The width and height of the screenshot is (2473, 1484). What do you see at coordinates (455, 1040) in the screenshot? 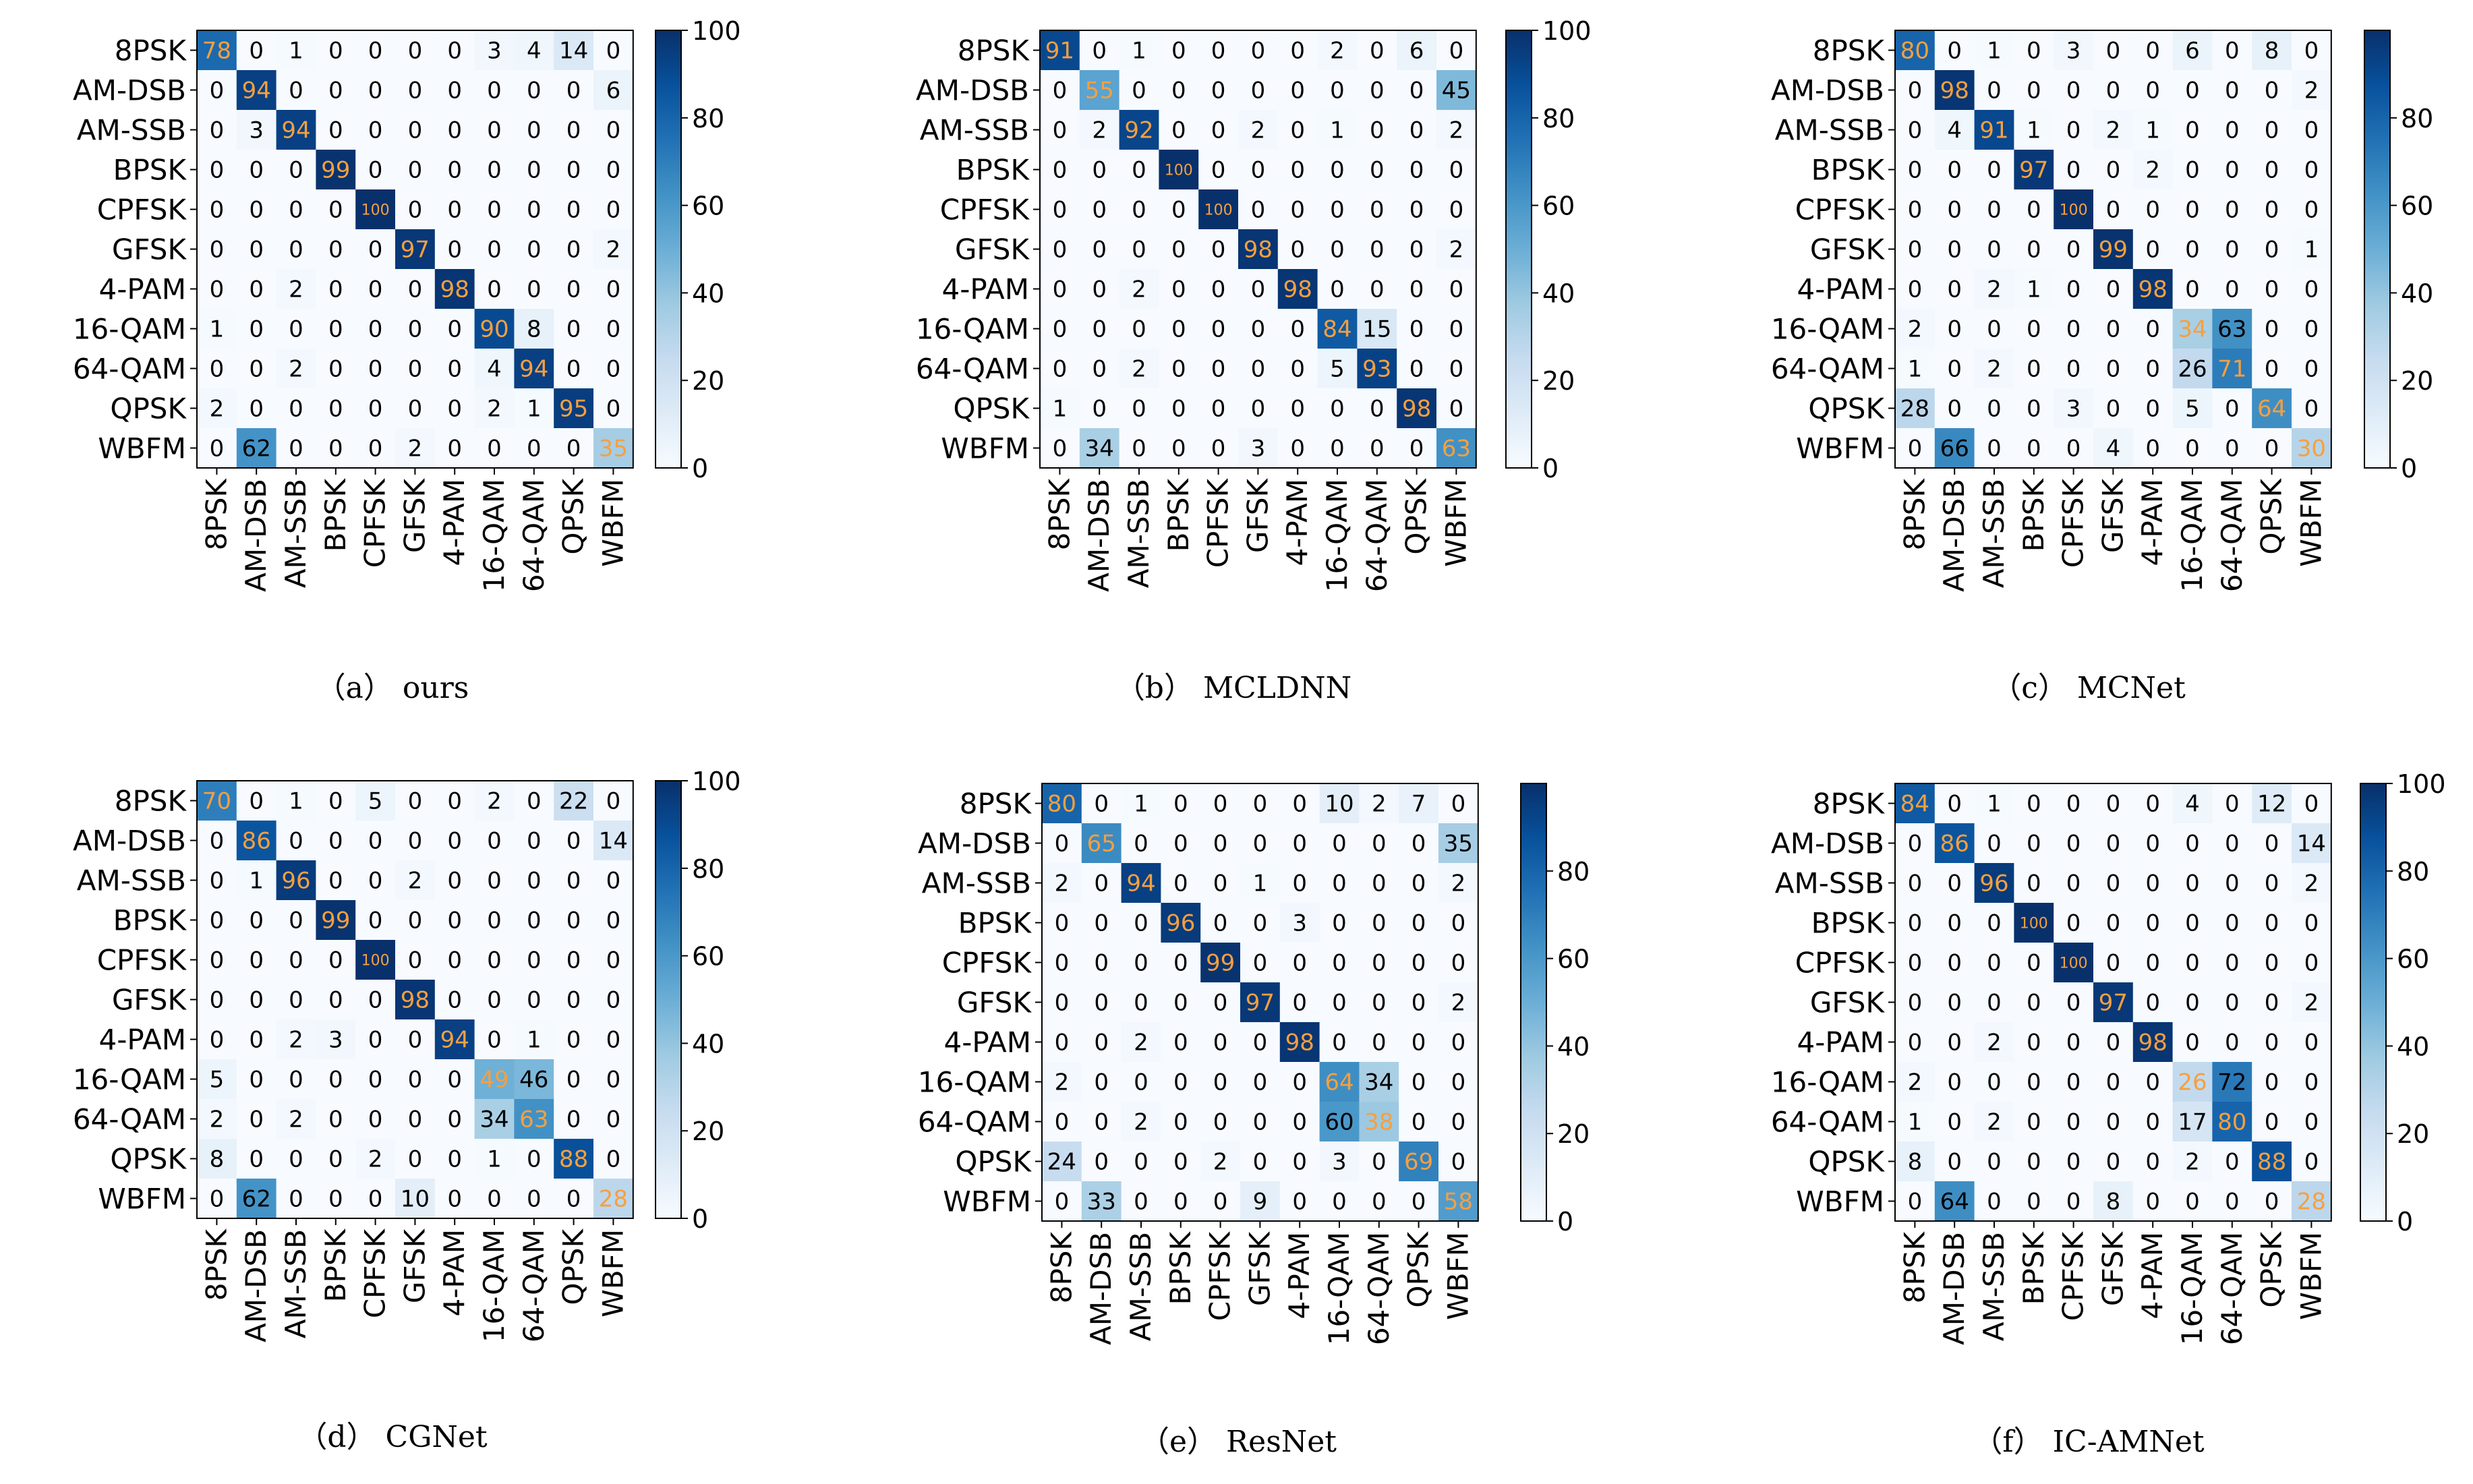
I see `cell-value-label: 94` at bounding box center [455, 1040].